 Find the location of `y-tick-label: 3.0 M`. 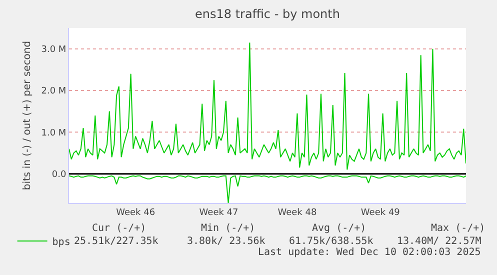

y-tick-label: 3.0 M is located at coordinates (53, 49).